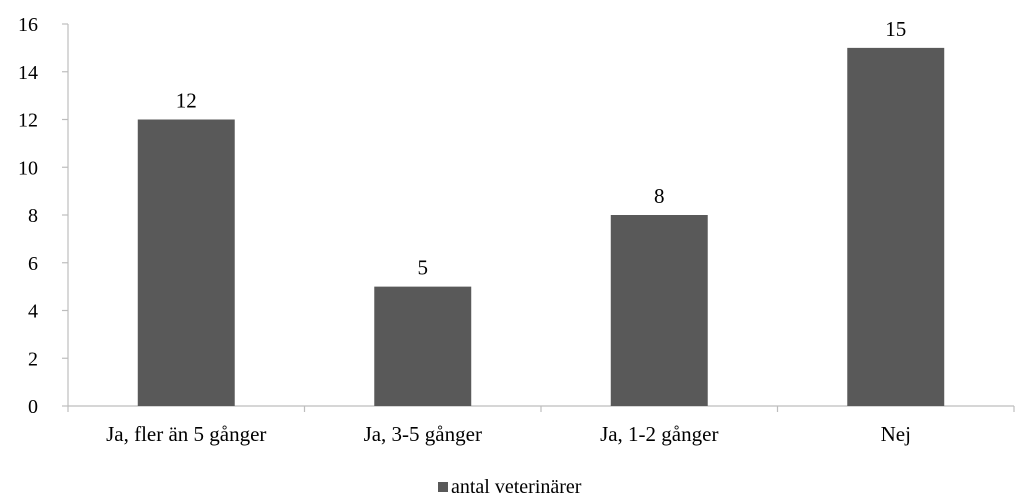  What do you see at coordinates (28, 168) in the screenshot?
I see `y-tick-label: 10` at bounding box center [28, 168].